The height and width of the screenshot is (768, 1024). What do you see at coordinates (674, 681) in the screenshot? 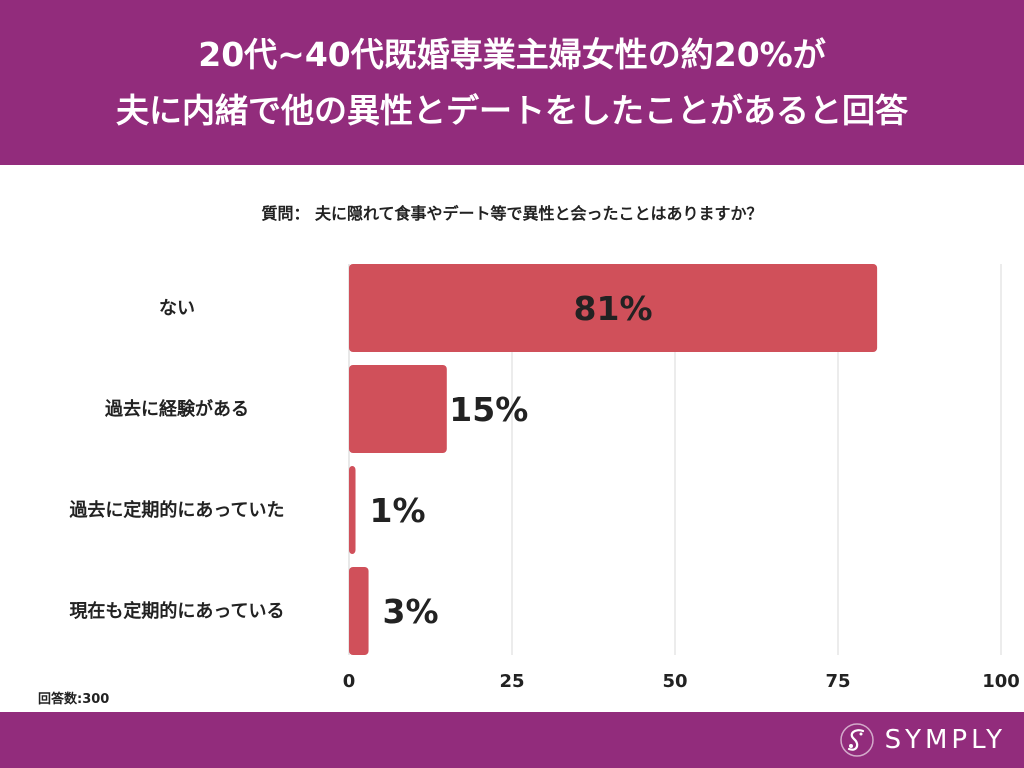
I see `x-tick-label: 50` at bounding box center [674, 681].